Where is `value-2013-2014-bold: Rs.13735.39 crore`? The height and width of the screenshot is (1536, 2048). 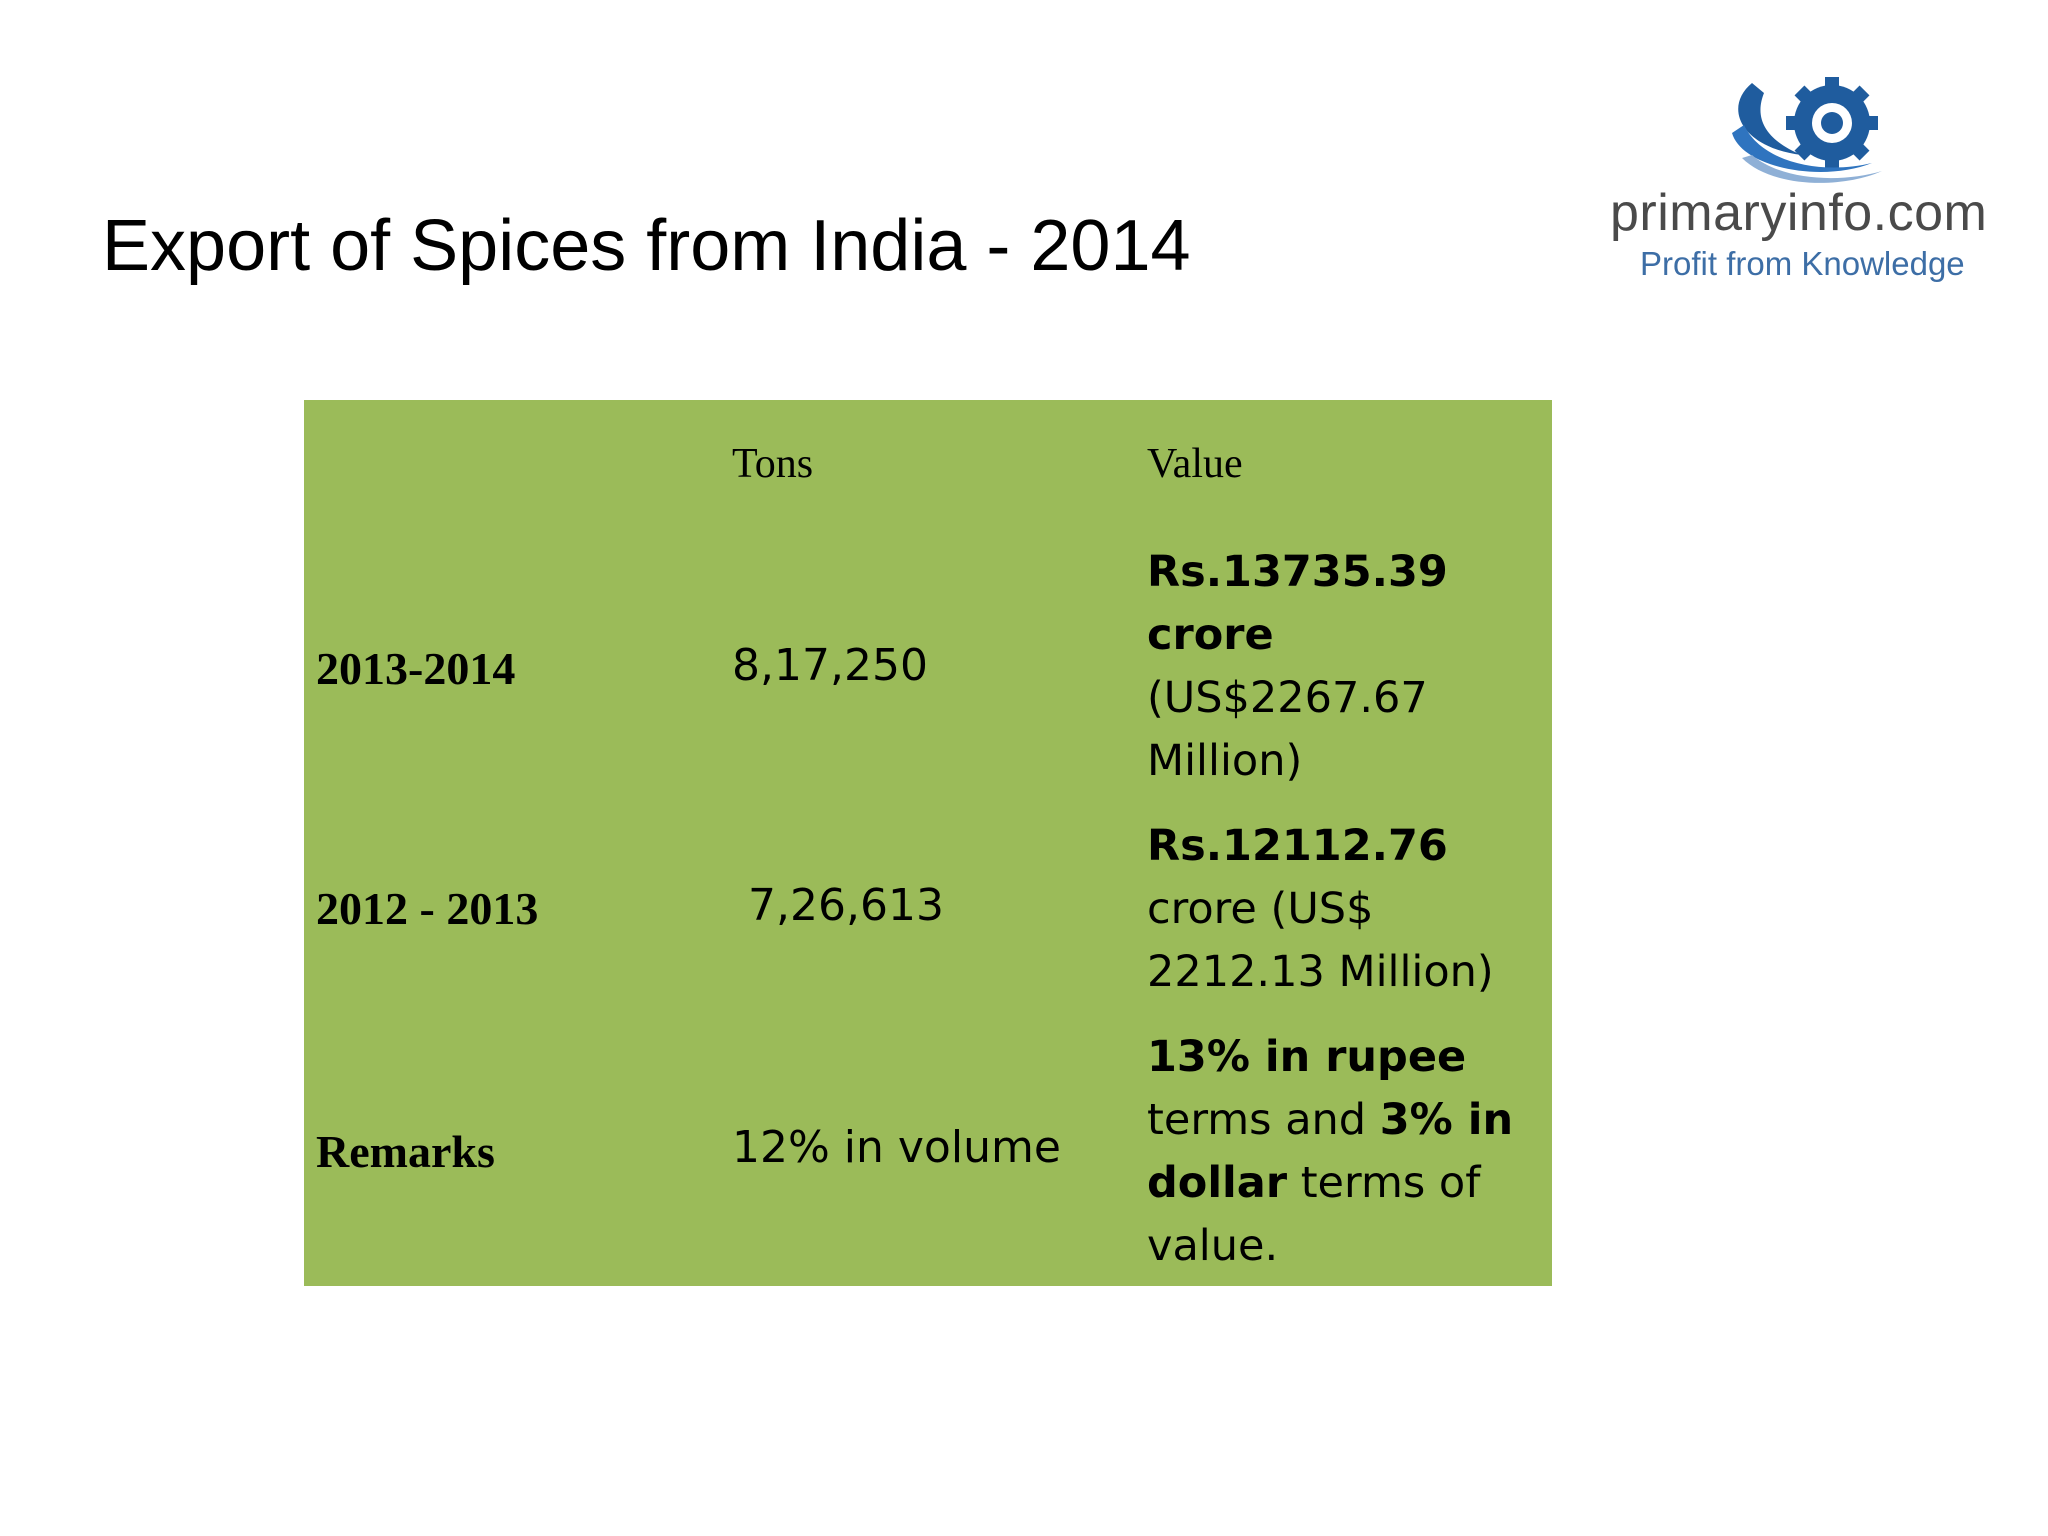
value-2013-2014-bold: Rs.13735.39 crore is located at coordinates (1297, 603).